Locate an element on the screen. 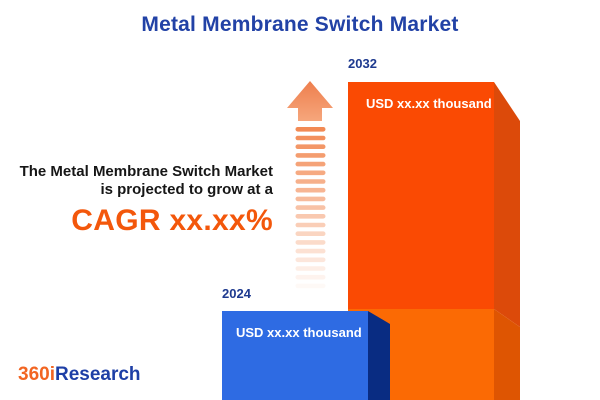  growth-arrow-icon is located at coordinates (310, 185).